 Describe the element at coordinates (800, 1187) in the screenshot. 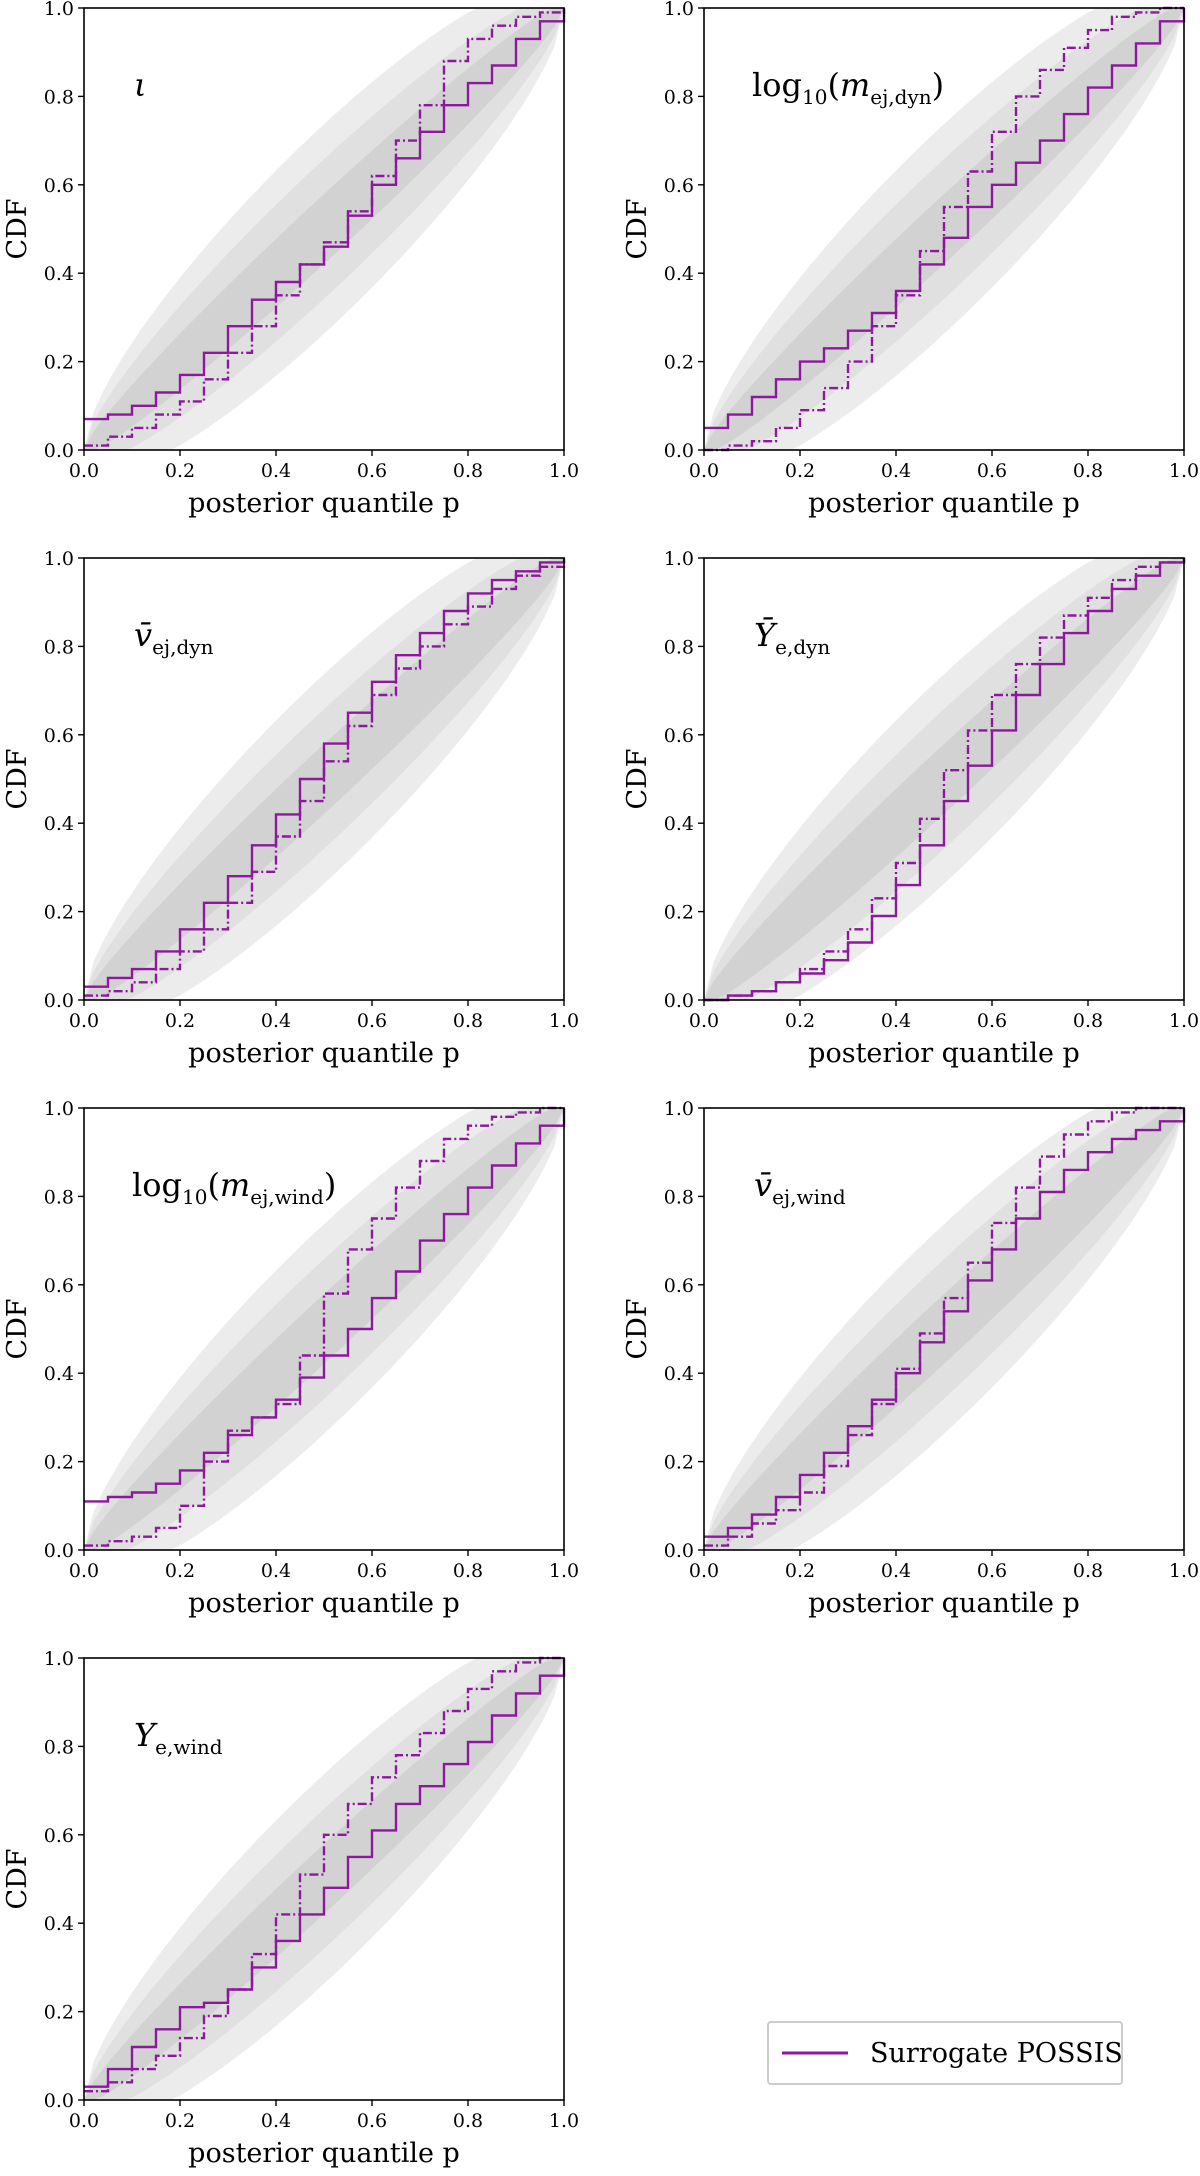

I see `parameter-label: v̄ej,wind` at that location.